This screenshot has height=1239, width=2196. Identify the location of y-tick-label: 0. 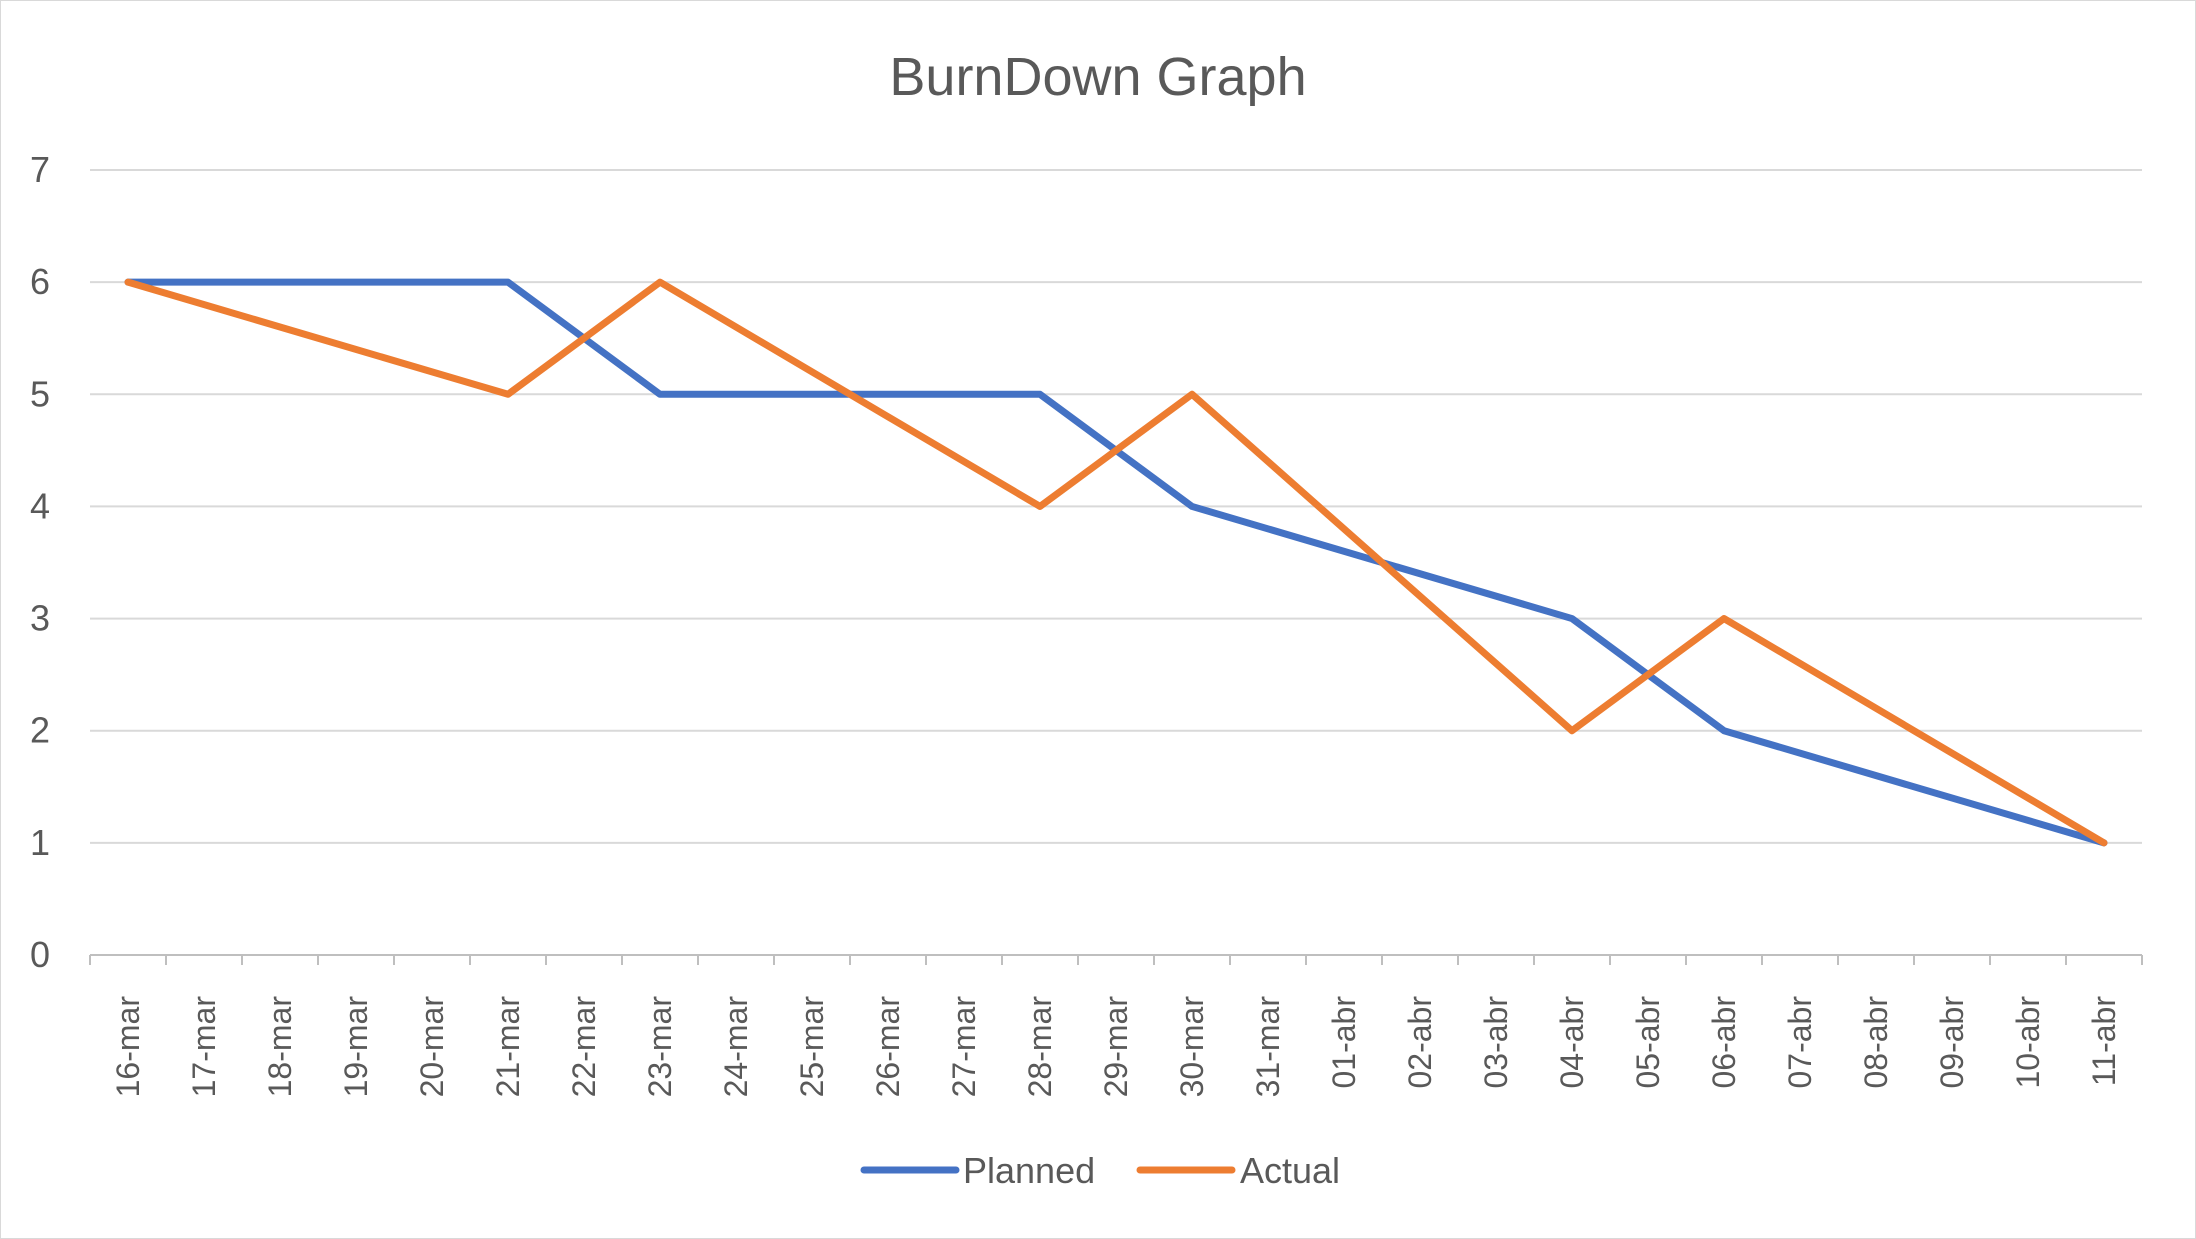
(40, 954).